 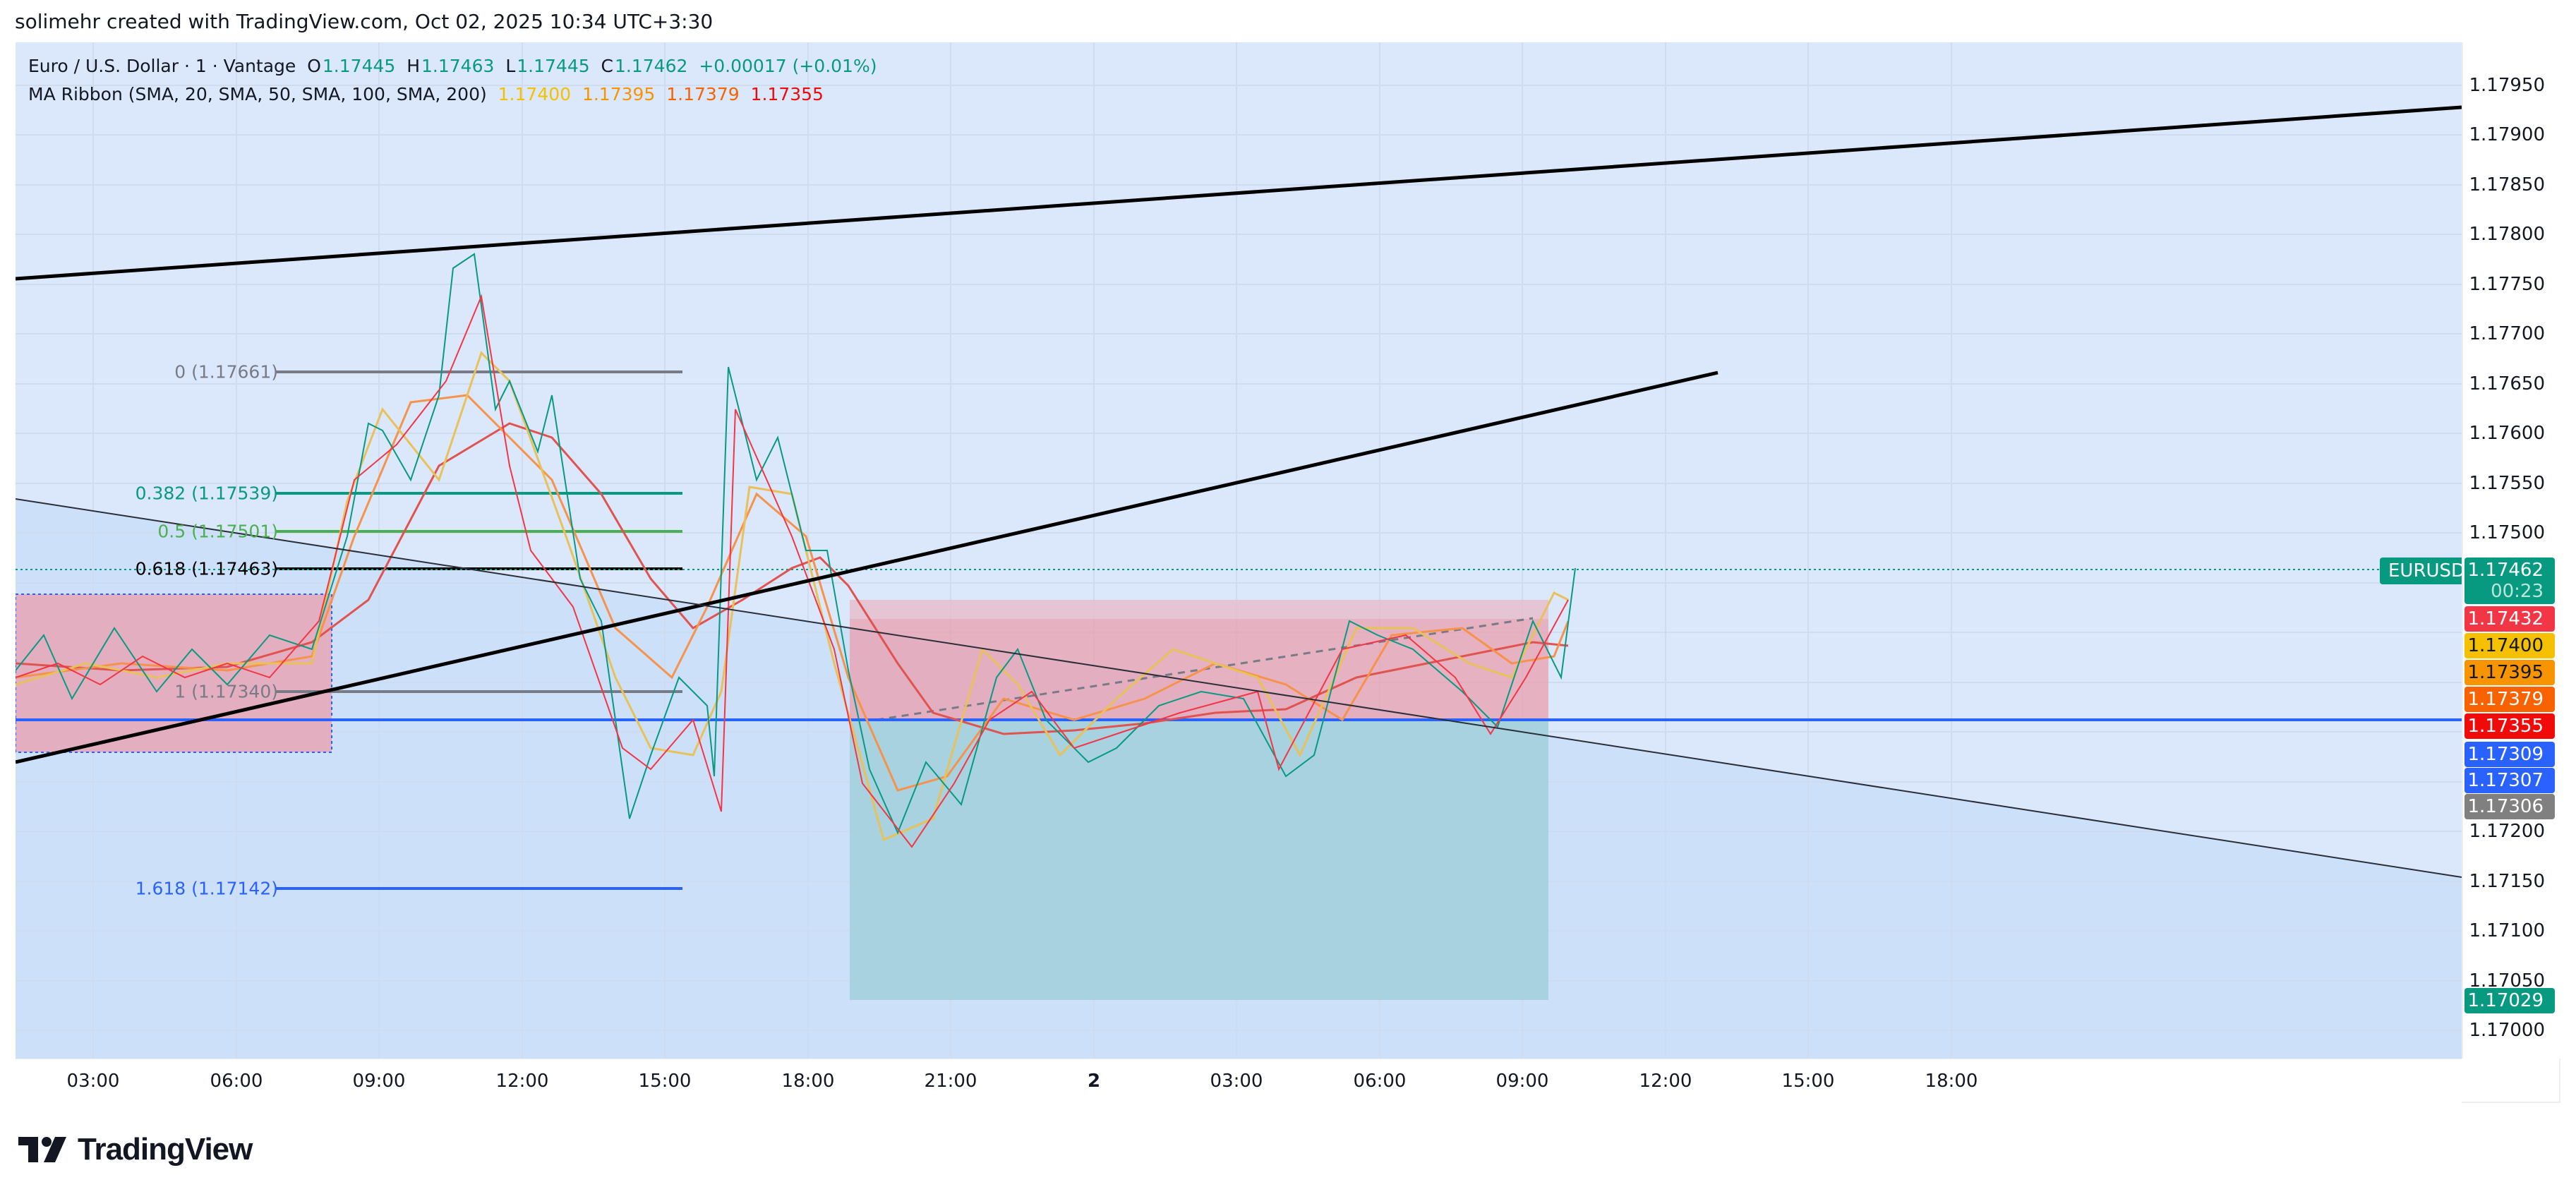 I want to click on fib-label-0382: 0.382 (1.17539), so click(x=206, y=493).